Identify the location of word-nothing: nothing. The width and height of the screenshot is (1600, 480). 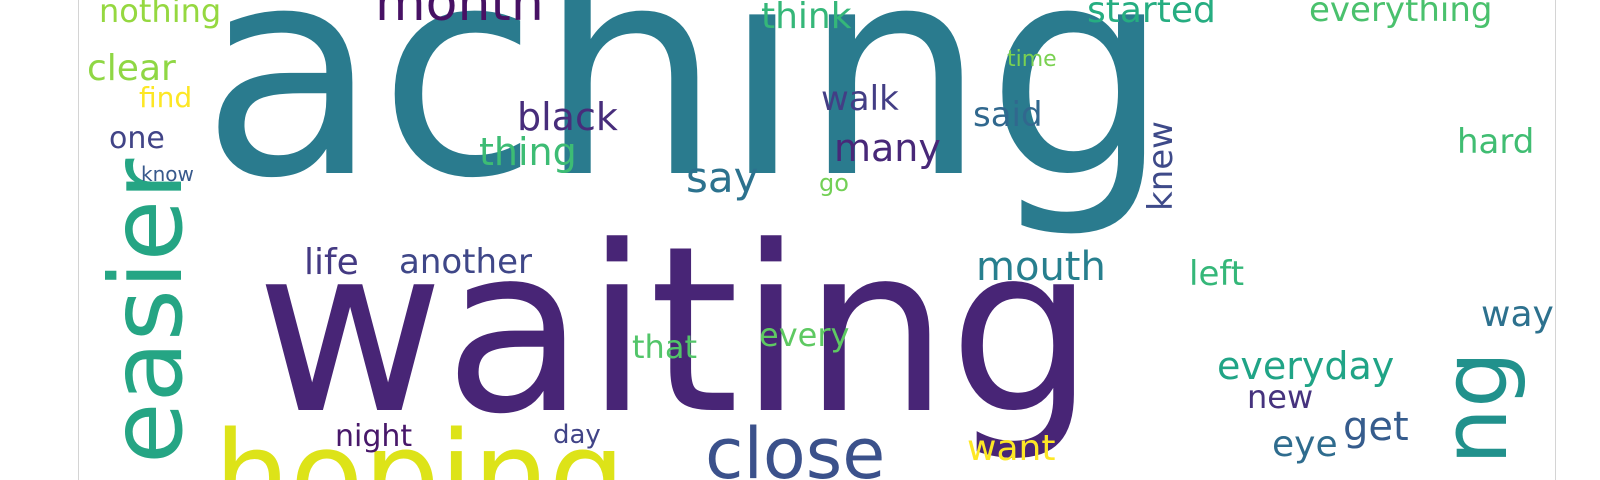
(160, 15).